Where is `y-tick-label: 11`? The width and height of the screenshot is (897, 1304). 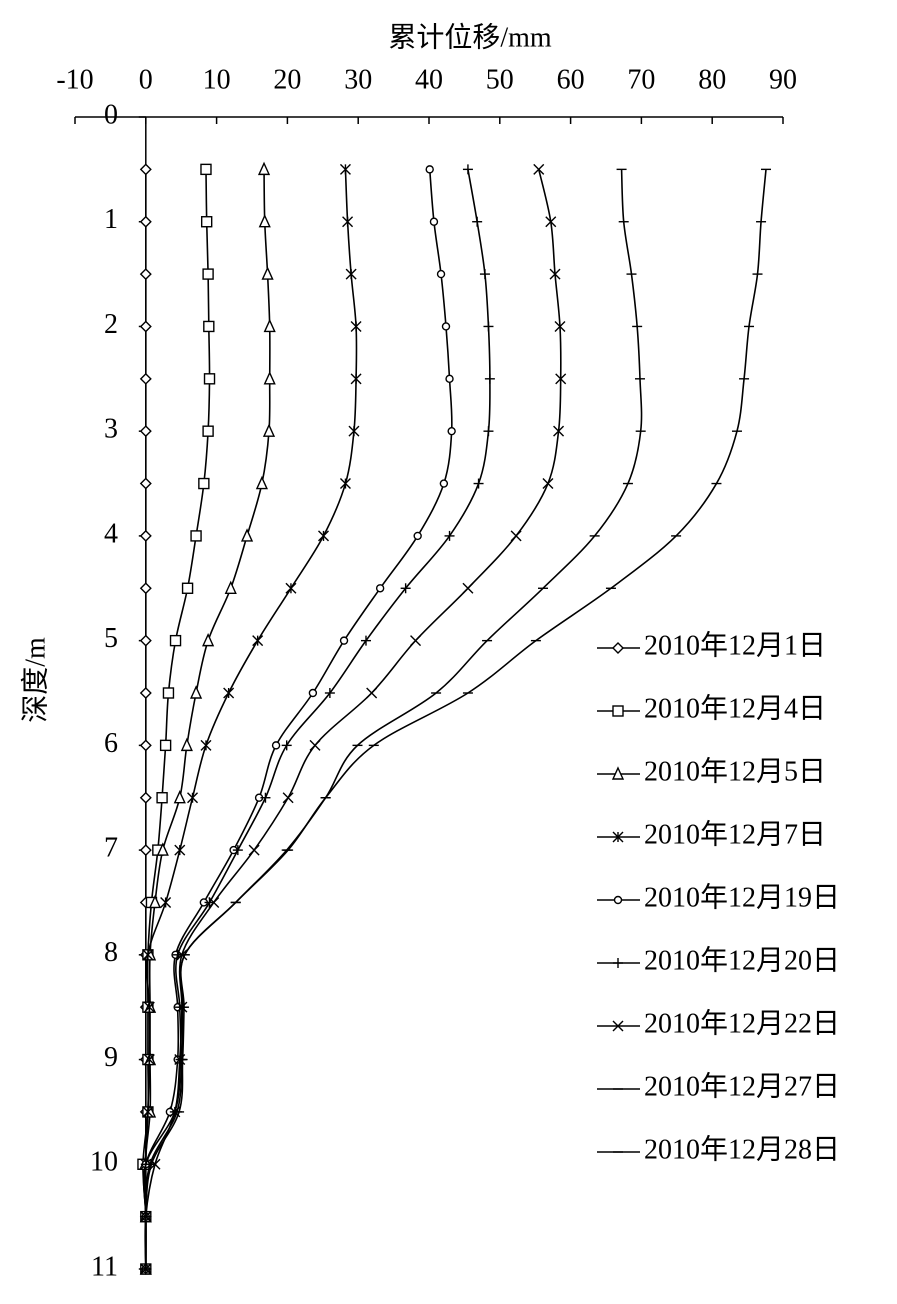
y-tick-label: 11 is located at coordinates (104, 1266).